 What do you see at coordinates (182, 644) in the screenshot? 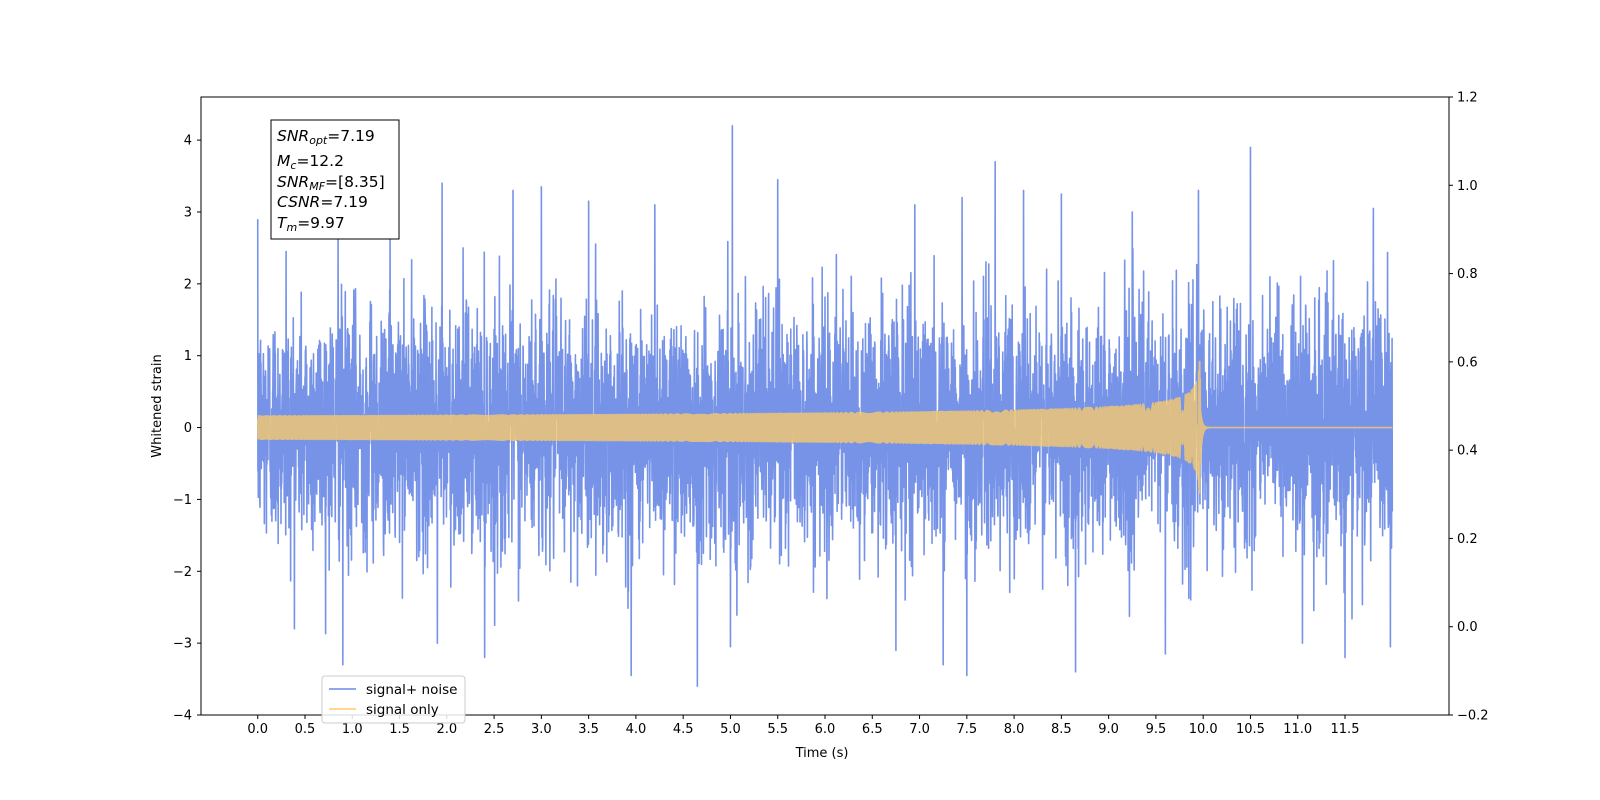
I see `y-tick-label: −3` at bounding box center [182, 644].